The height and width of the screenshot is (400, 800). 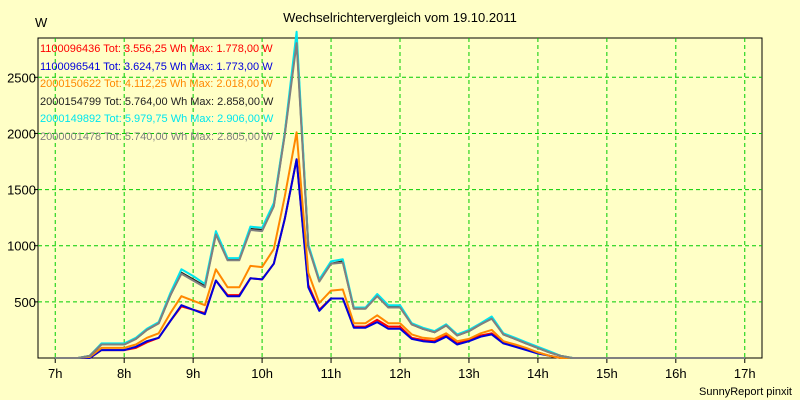 I want to click on x-tick-label: 9h, so click(x=193, y=373).